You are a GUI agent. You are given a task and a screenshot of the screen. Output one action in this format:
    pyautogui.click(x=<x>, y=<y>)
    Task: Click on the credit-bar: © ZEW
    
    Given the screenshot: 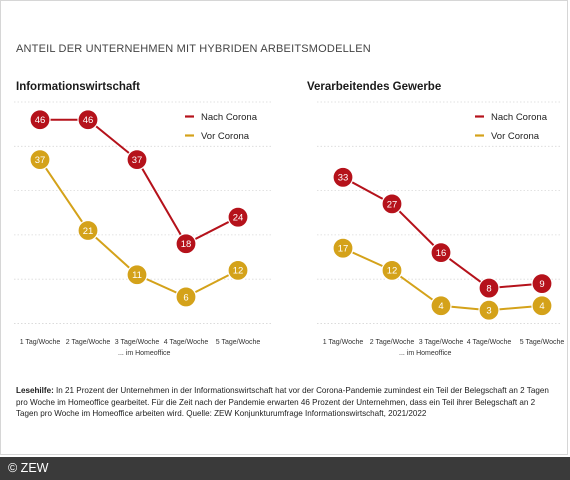 What is the action you would take?
    pyautogui.click(x=285, y=468)
    